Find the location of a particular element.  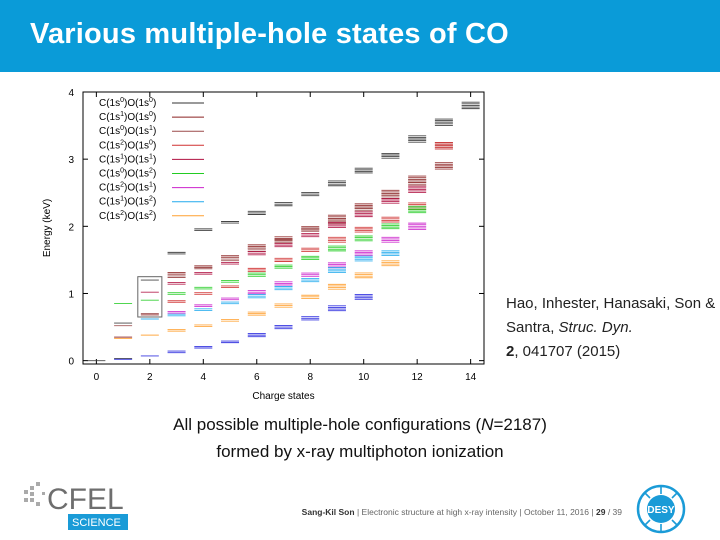

x-tick-label: 14 is located at coordinates (471, 377).